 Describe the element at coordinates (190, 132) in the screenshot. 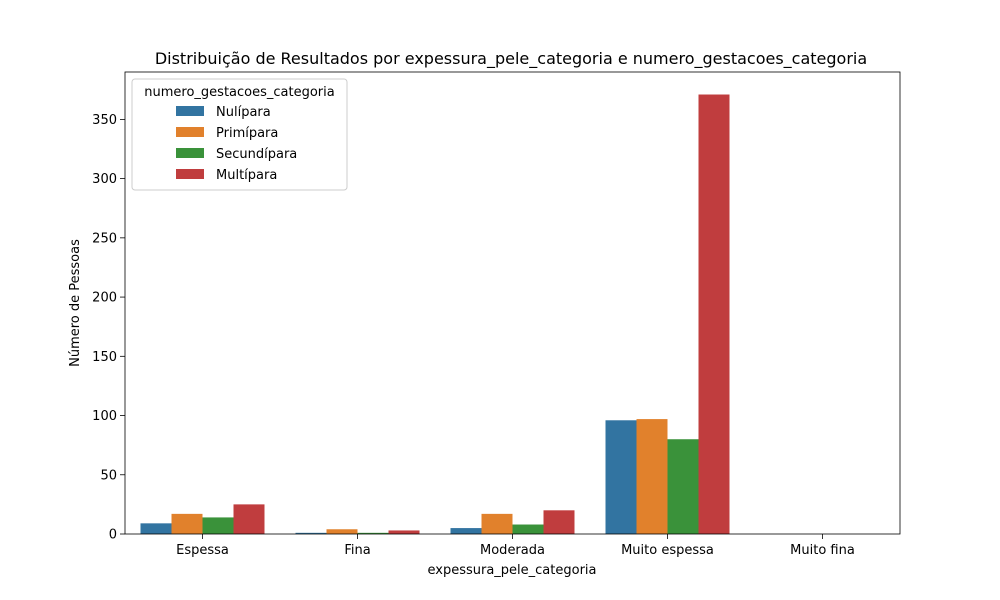

I see `legend-swatch-Primípara` at that location.